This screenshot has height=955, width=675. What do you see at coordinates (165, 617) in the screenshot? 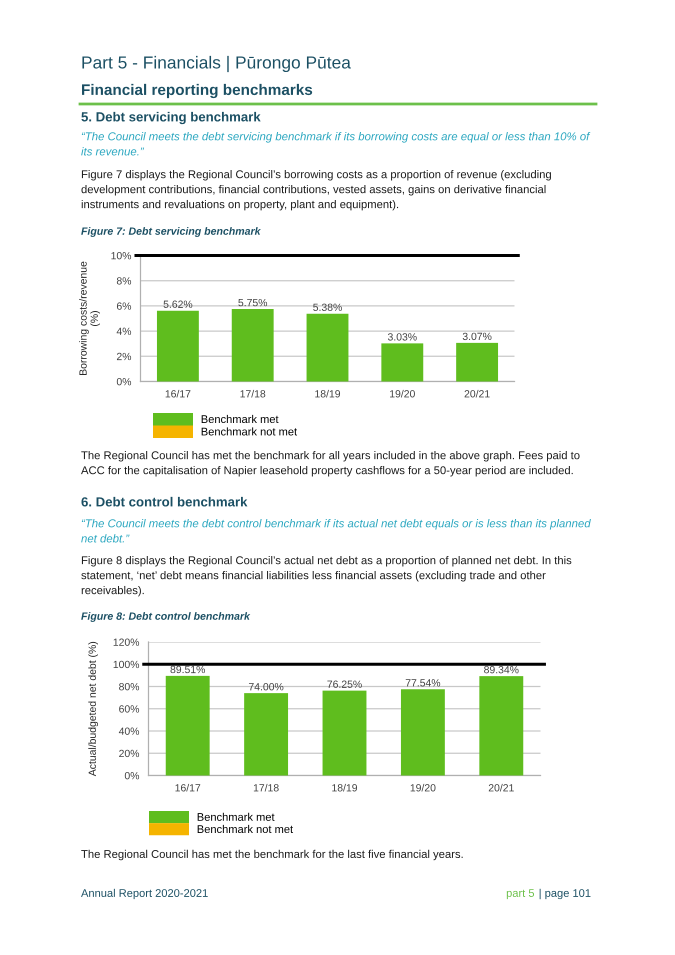
I see `chart-title: Figure 8: Debt control benchmark` at bounding box center [165, 617].